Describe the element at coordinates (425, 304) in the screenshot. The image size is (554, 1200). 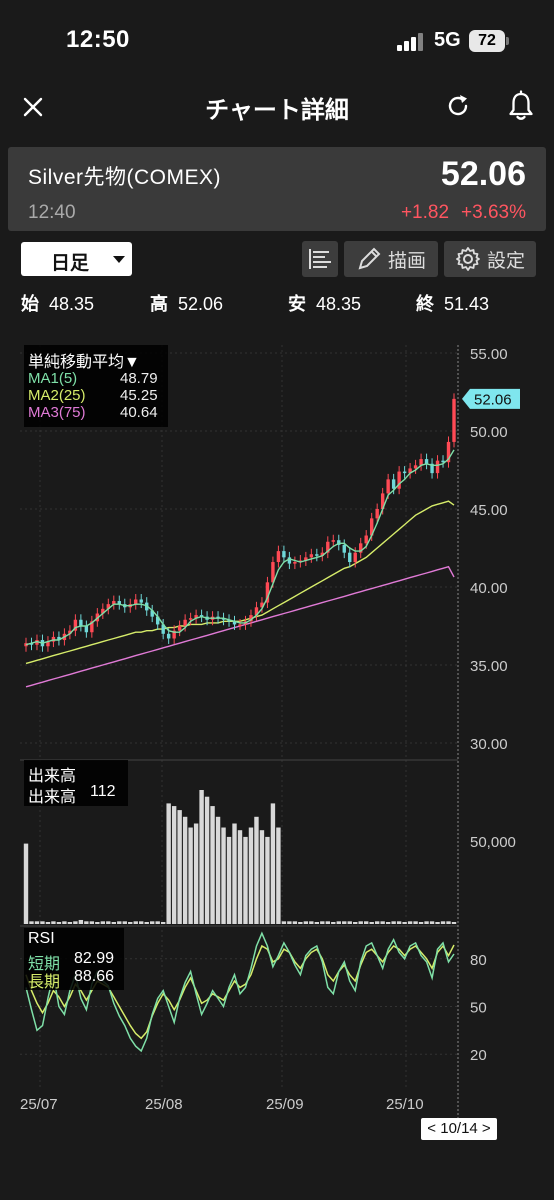
I see `ohlc-close-label: 終` at that location.